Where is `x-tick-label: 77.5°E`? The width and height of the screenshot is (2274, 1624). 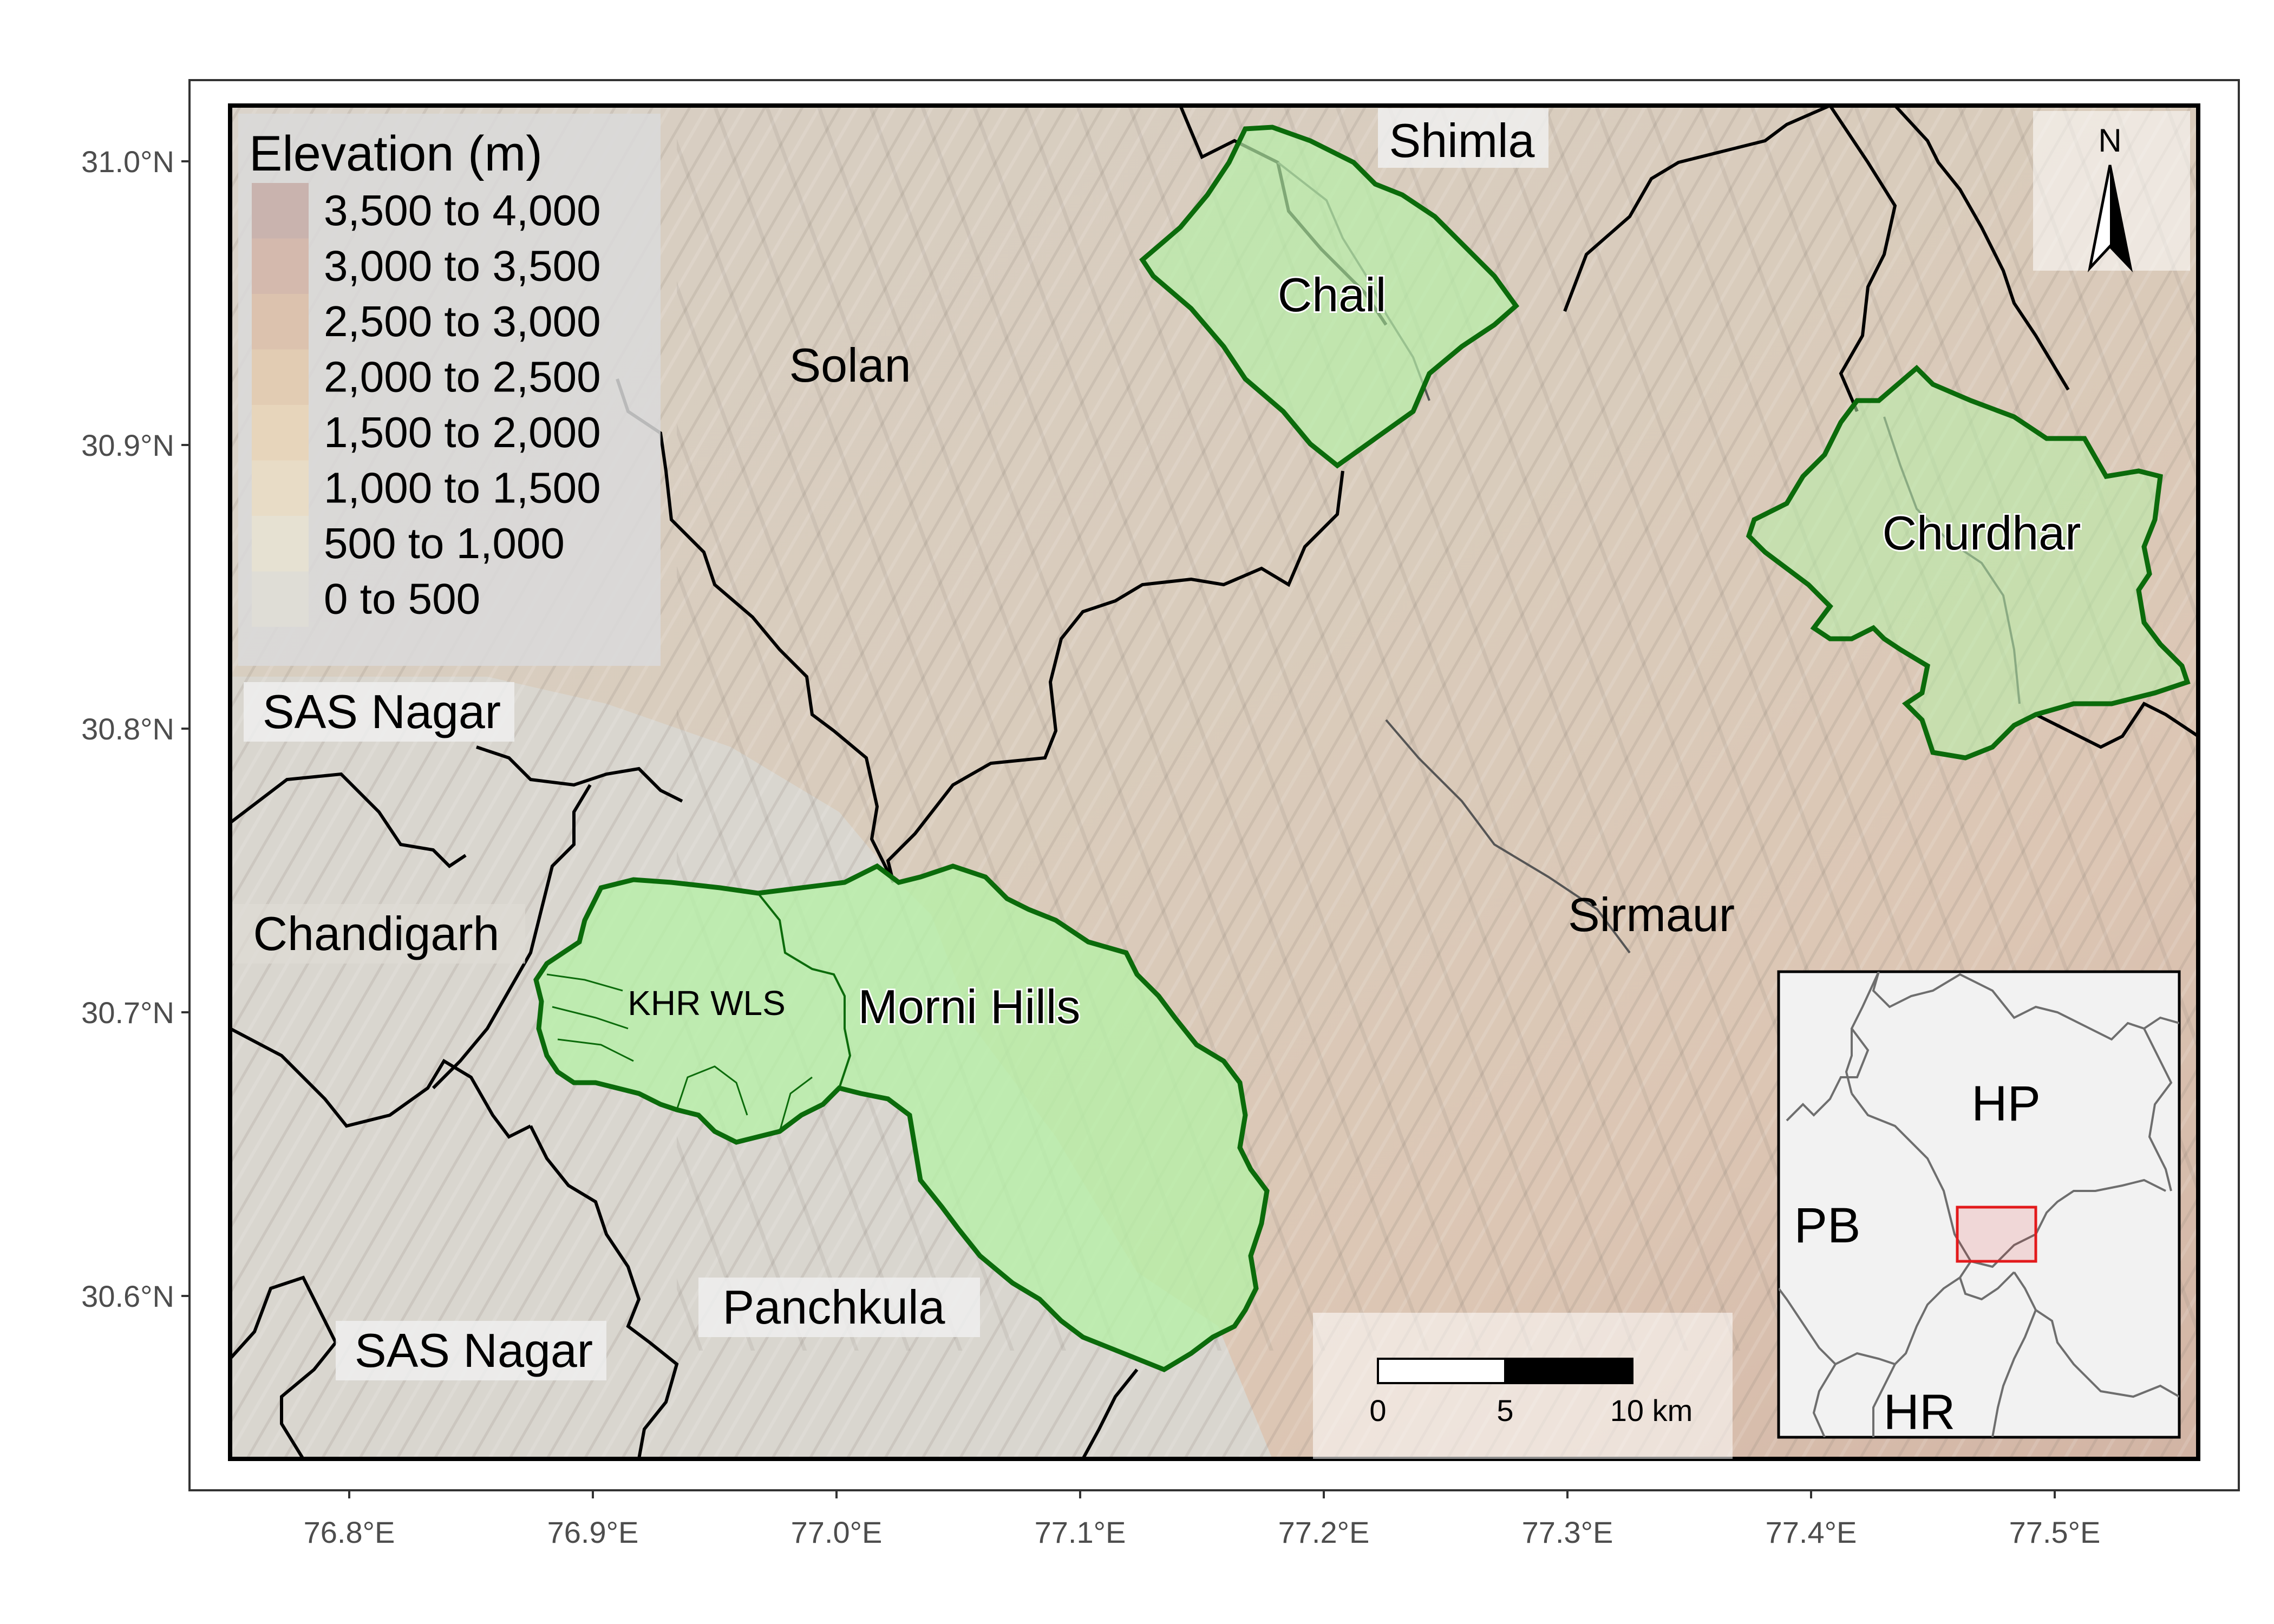 x-tick-label: 77.5°E is located at coordinates (2055, 1532).